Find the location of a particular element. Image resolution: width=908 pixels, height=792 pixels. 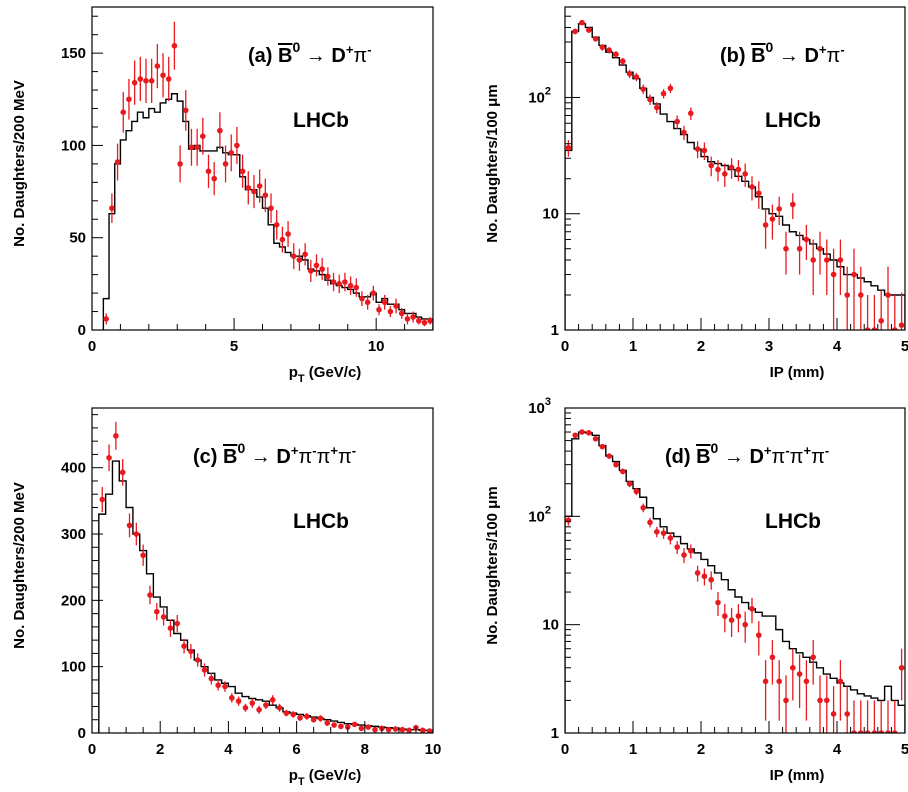

plot-area is located at coordinates (267, 175).